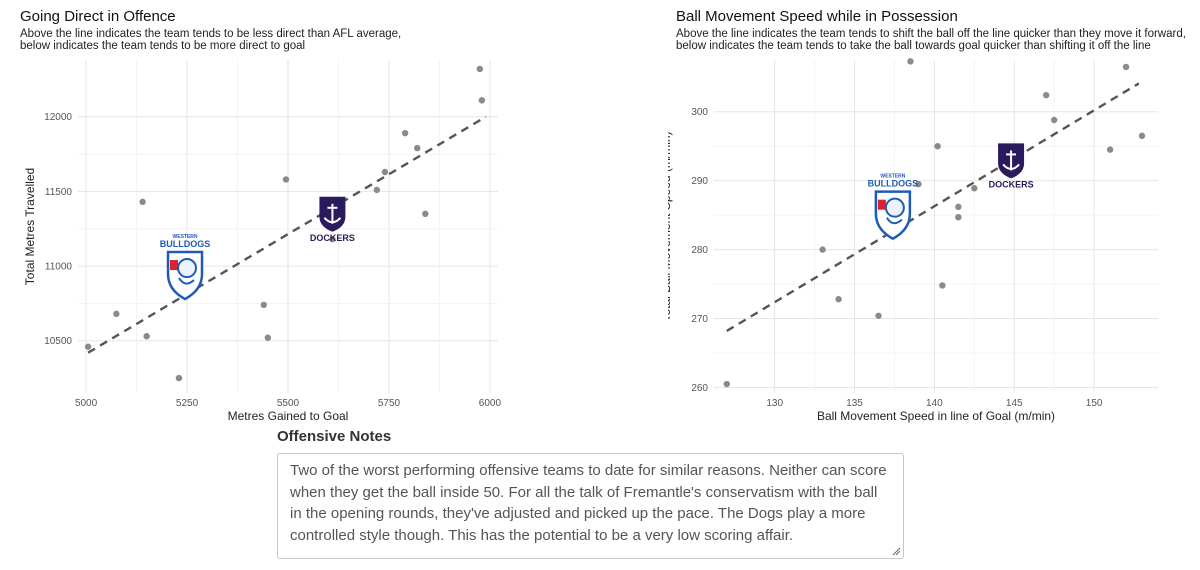 The image size is (1200, 570). I want to click on y-tick-label: 300, so click(699, 112).